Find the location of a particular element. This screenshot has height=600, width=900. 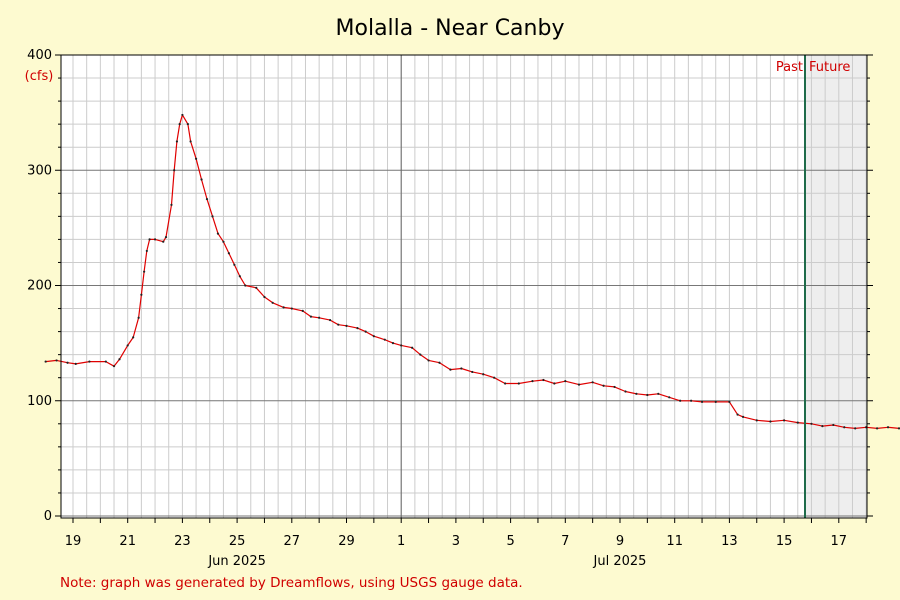

x-tick-label: 7 is located at coordinates (565, 541).